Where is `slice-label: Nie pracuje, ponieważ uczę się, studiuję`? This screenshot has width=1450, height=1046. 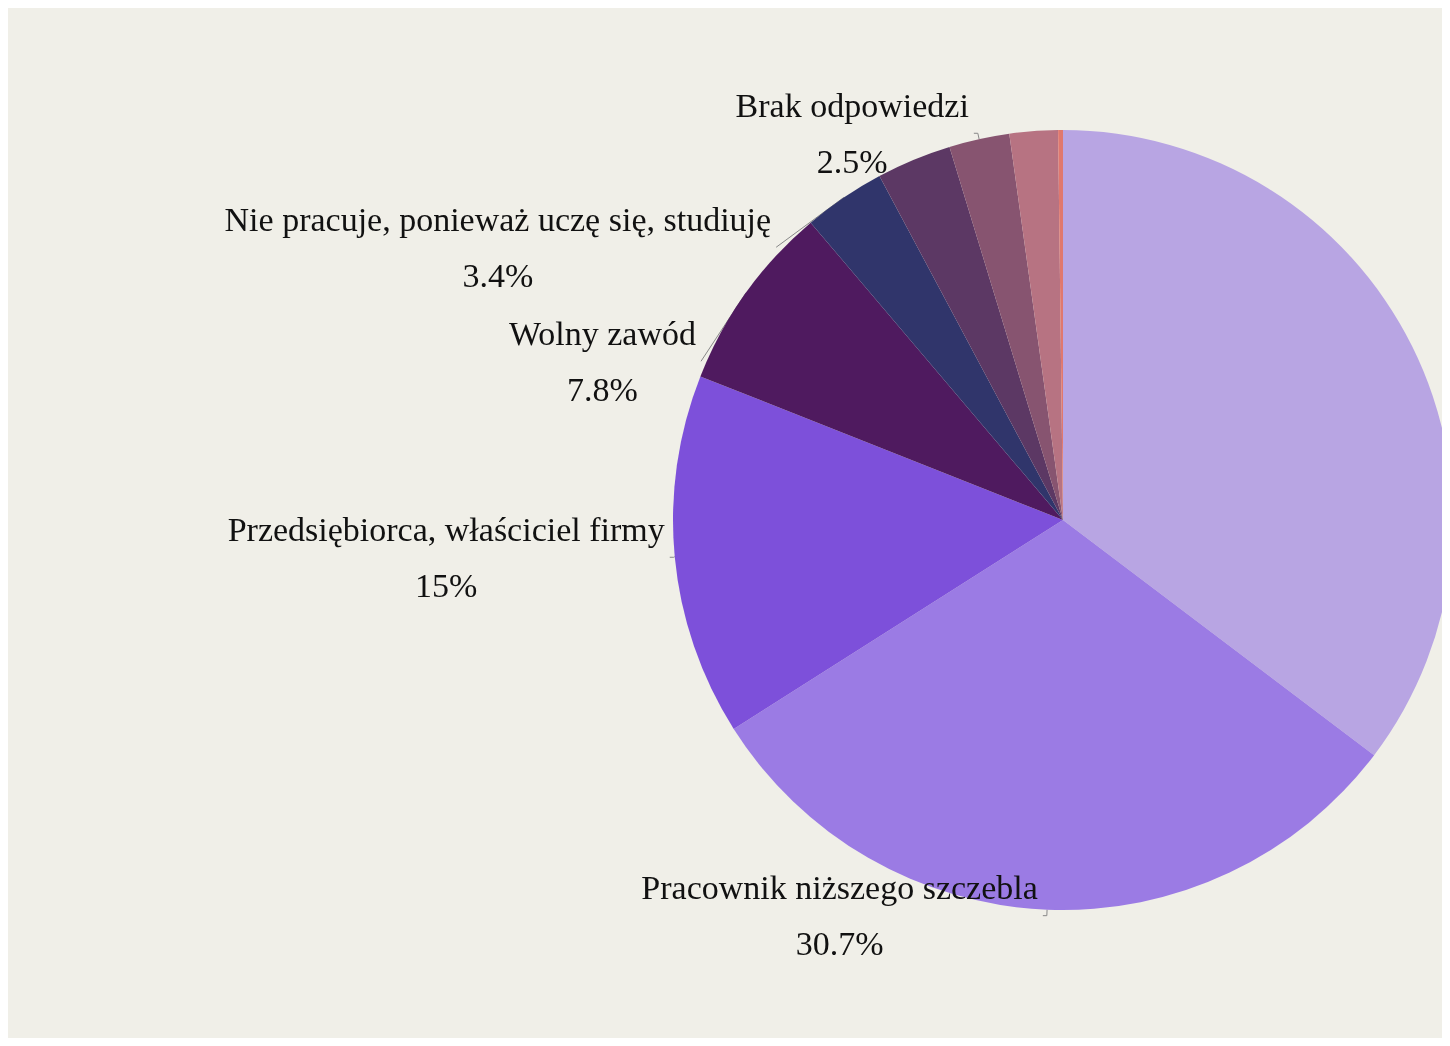 slice-label: Nie pracuje, ponieważ uczę się, studiuję is located at coordinates (498, 219).